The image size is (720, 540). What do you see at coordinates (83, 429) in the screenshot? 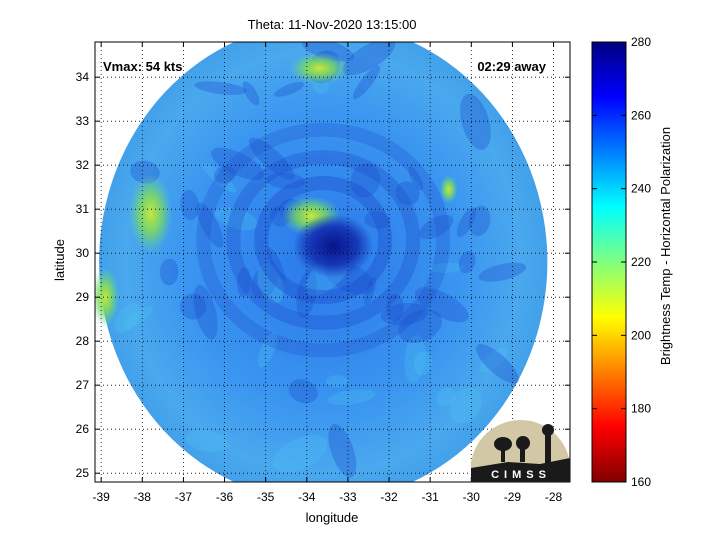
I see `y-tick-label: 26` at bounding box center [83, 429].